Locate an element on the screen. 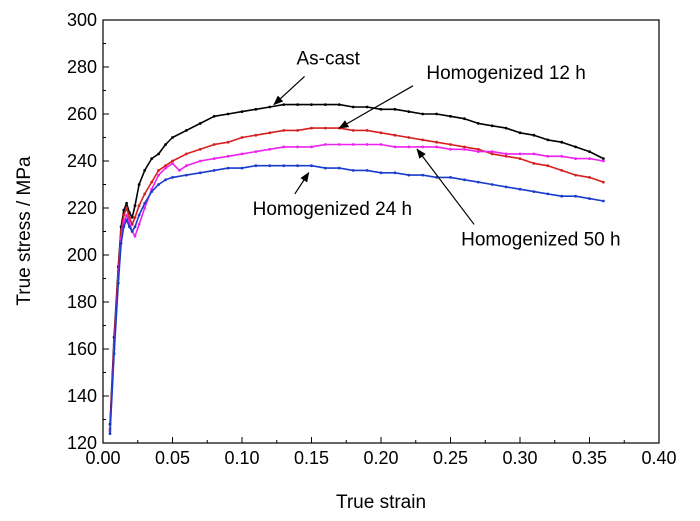  x-tick-label: 0.30 is located at coordinates (519, 458).